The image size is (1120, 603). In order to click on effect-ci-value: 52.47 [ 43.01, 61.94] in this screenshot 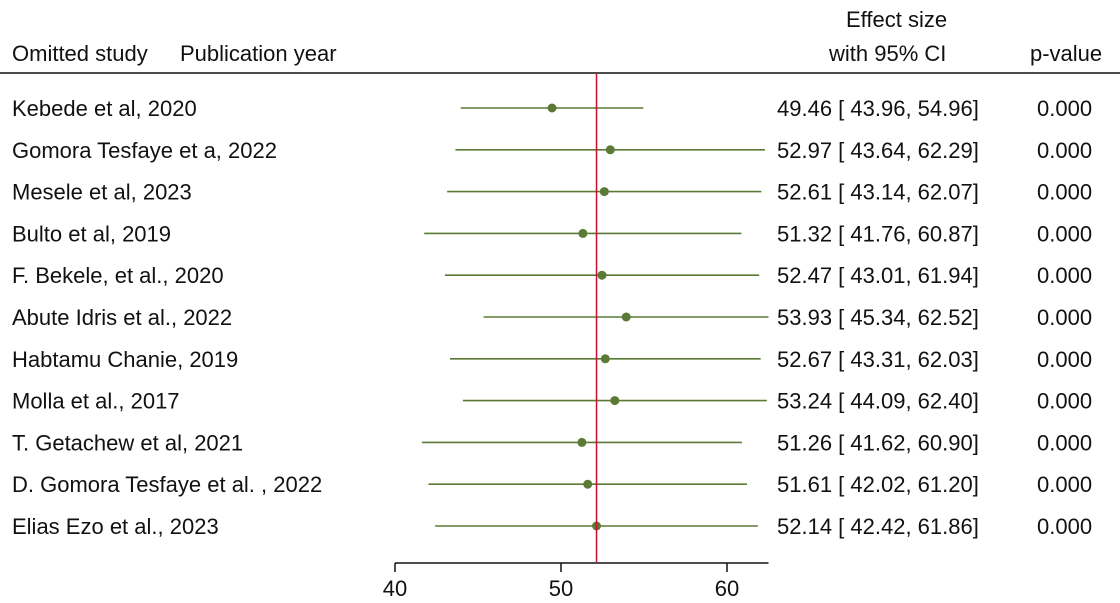, I will do `click(878, 275)`.